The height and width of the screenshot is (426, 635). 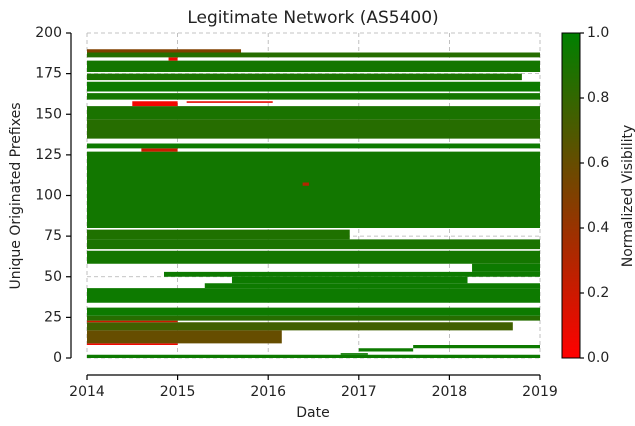 I want to click on chart-title: Legitimate Network (AS5400), so click(x=312, y=18).